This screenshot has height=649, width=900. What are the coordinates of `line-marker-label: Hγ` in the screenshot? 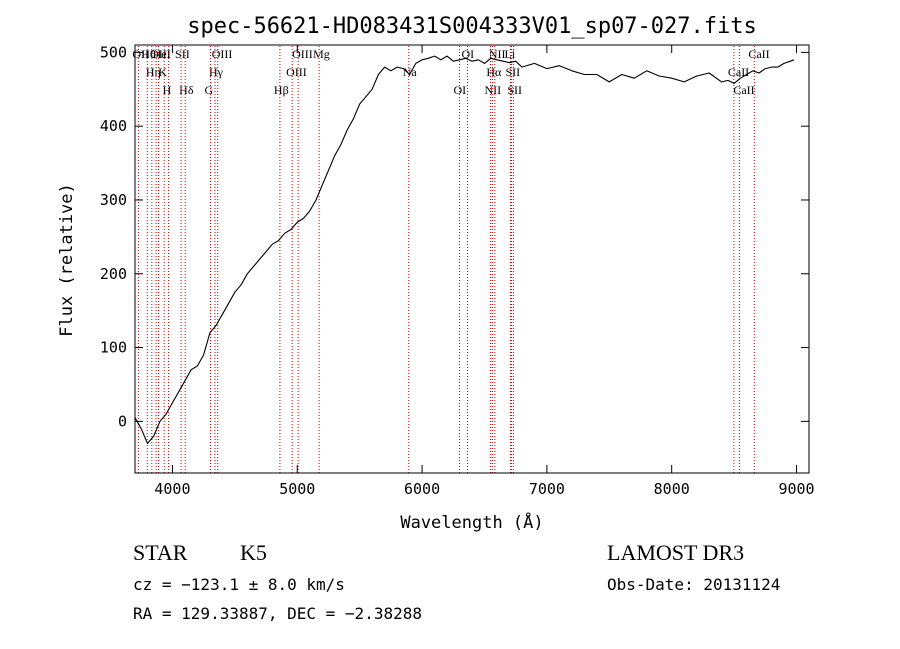 It's located at (216, 72).